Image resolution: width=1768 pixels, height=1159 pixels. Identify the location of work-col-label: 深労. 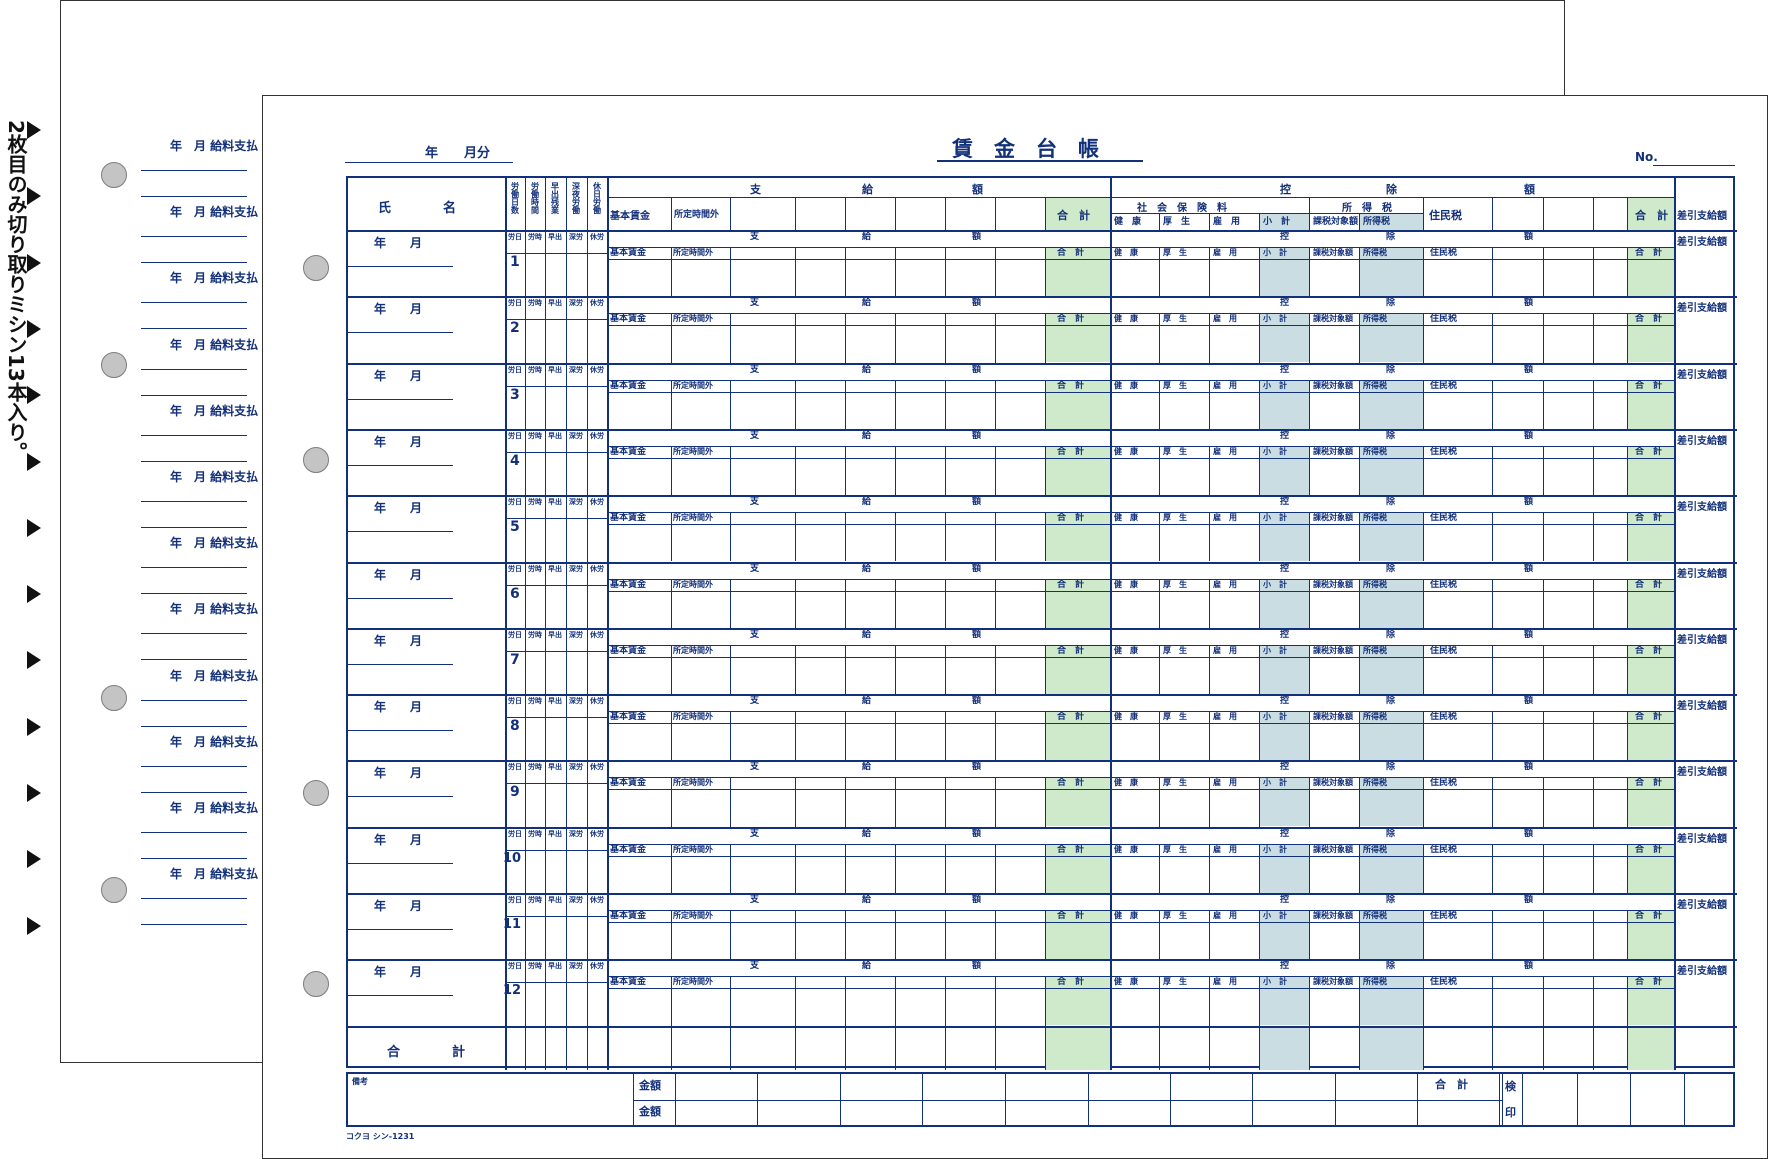
(576, 435).